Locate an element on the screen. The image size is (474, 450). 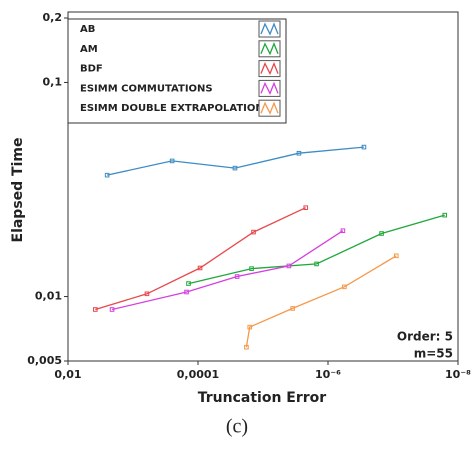
y-tick-label: 0,005 is located at coordinates (44, 360).